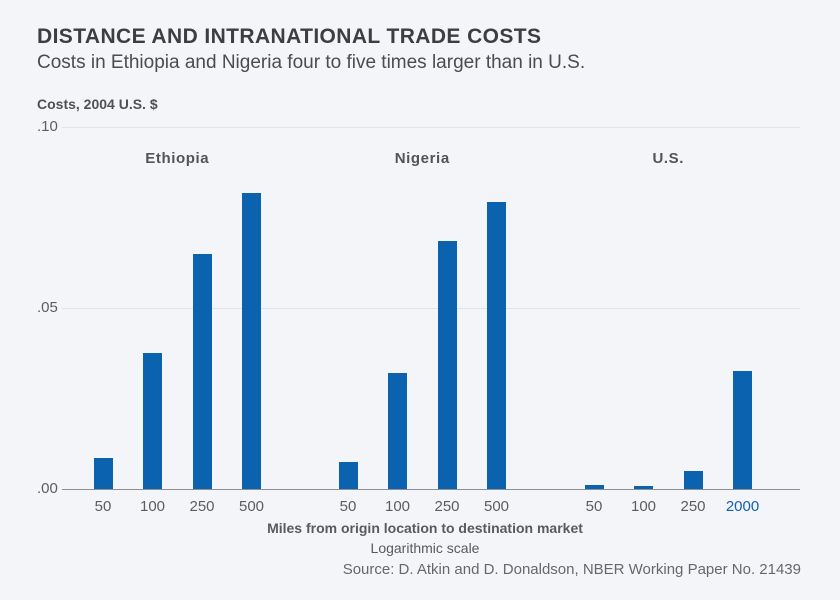 This screenshot has height=600, width=840. Describe the element at coordinates (425, 548) in the screenshot. I see `x-axis-scale-note: Logarithmic scale` at that location.